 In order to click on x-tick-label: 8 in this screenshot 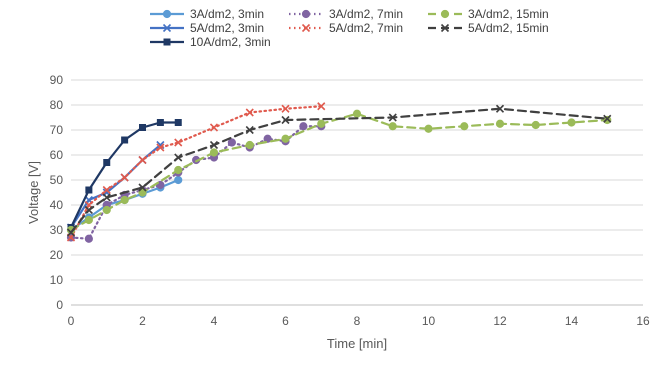, I will do `click(357, 321)`.